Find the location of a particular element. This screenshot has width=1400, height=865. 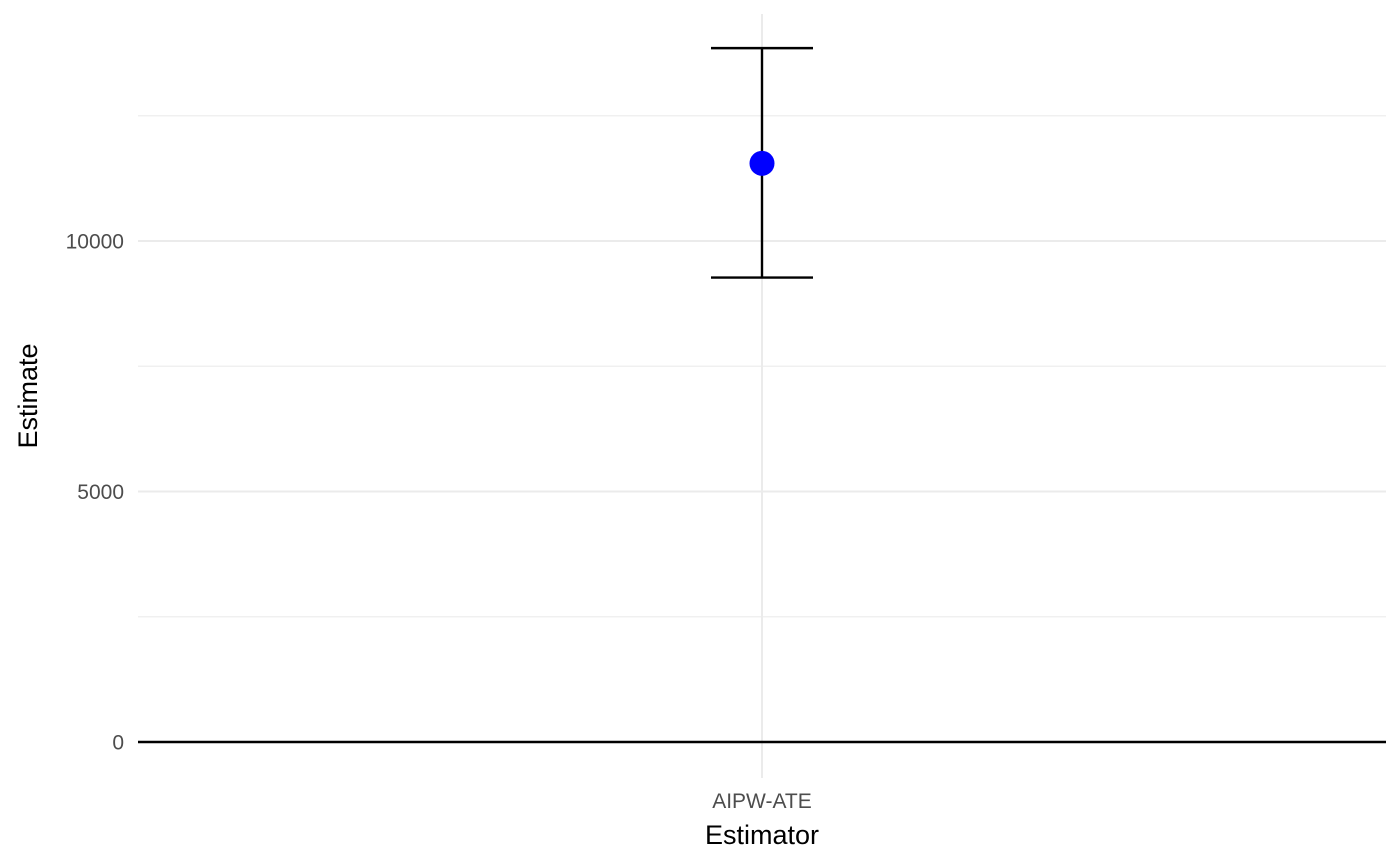

y-axis-title: Estimate is located at coordinates (28, 395).